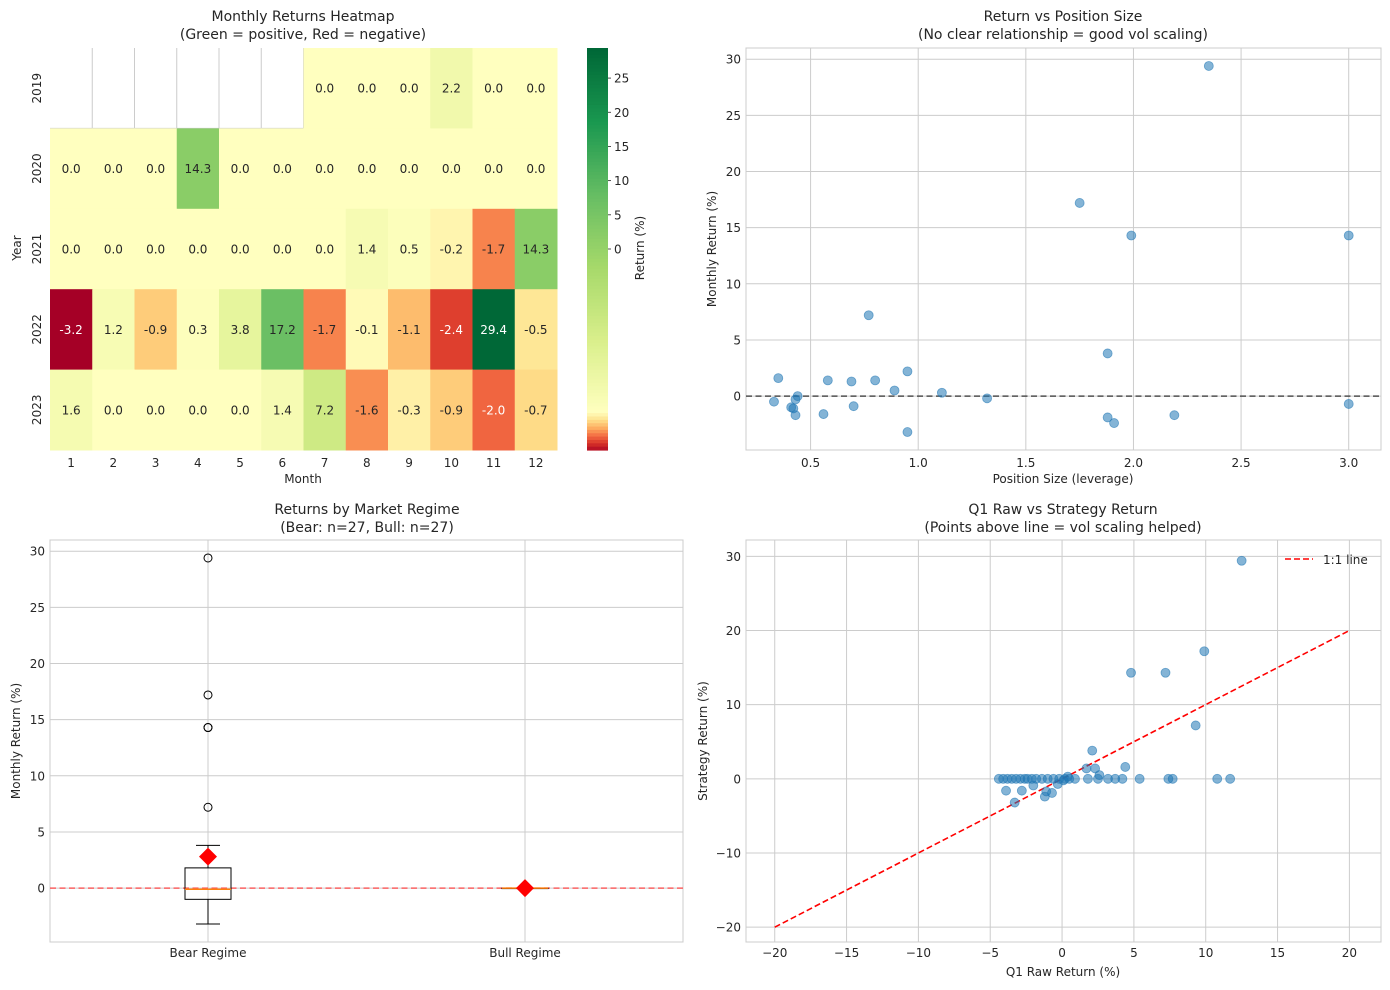  What do you see at coordinates (493, 410) in the screenshot?
I see `heatmap-cell-value: -2.0` at bounding box center [493, 410].